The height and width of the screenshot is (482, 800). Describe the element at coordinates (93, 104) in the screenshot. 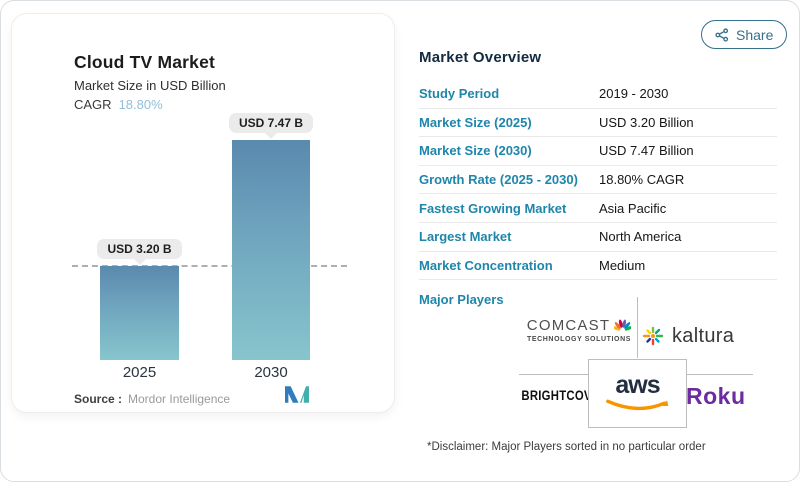

I see `cagr-label: CAGR` at that location.